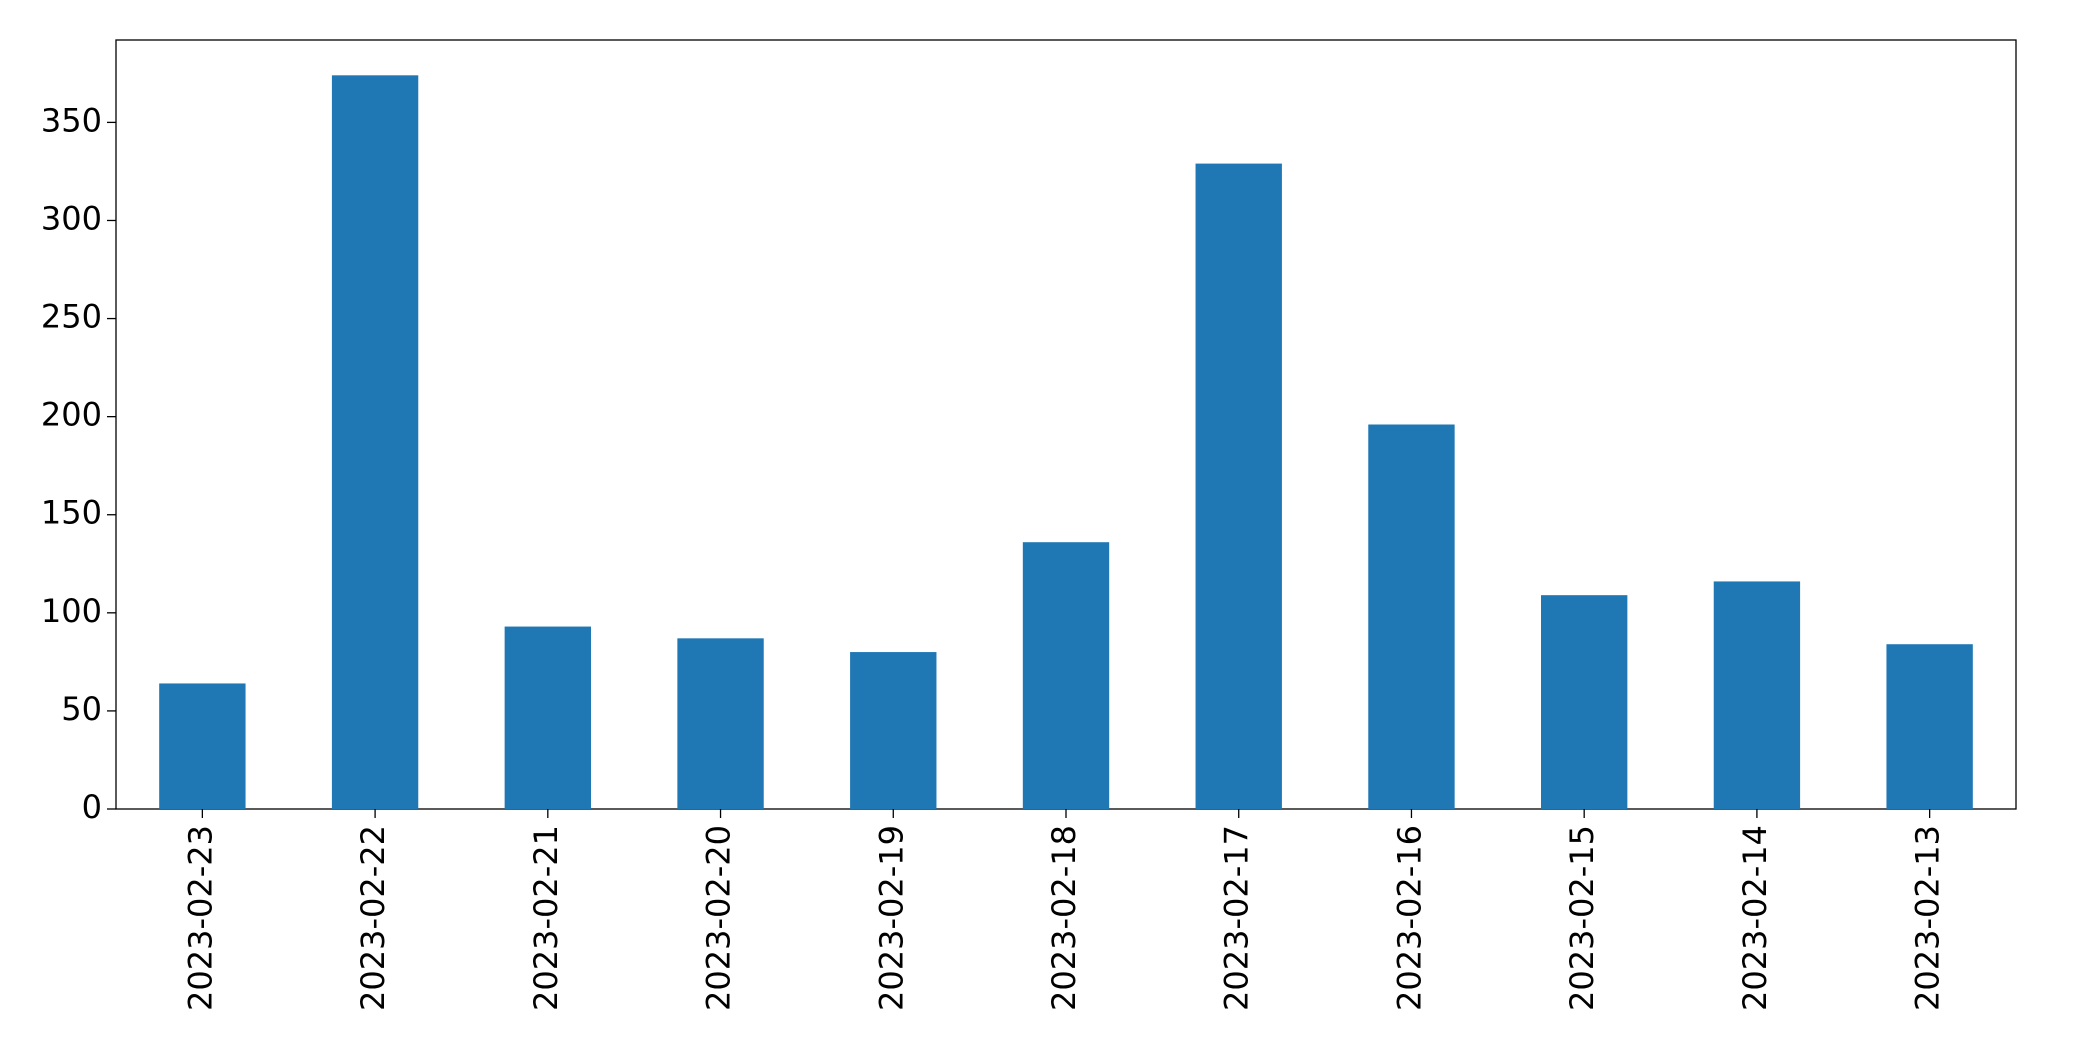 The image size is (2093, 1061). Describe the element at coordinates (546, 918) in the screenshot. I see `x-tick-label: 2023-02-21` at that location.